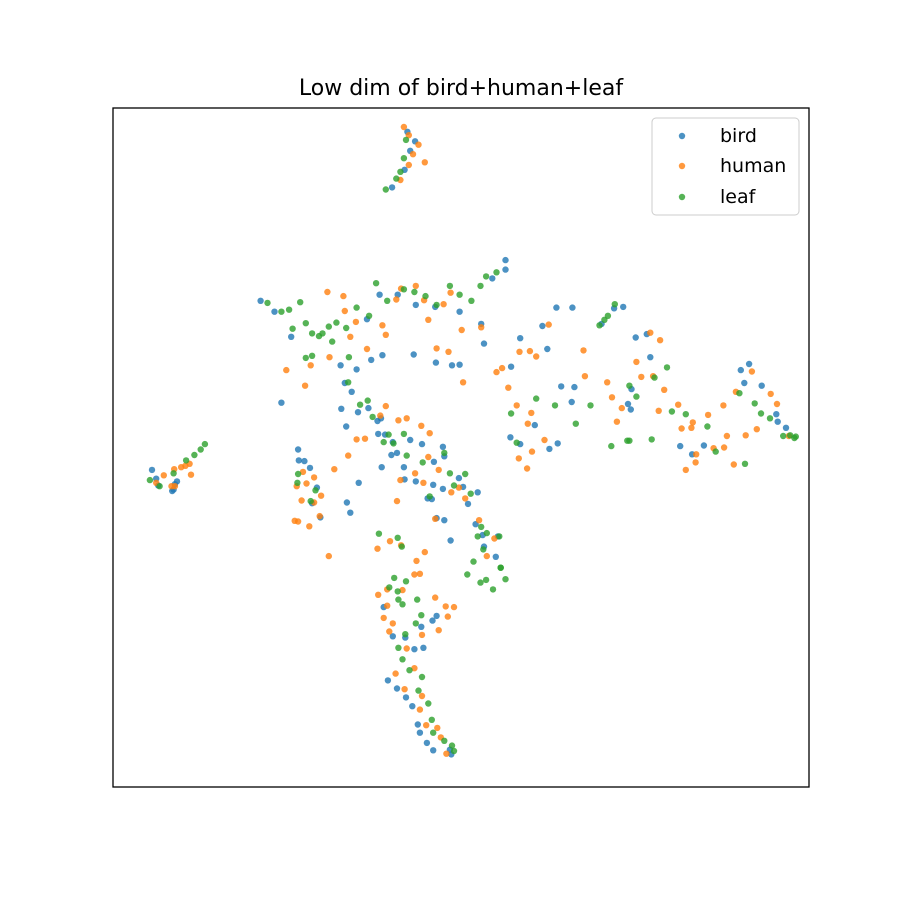  What do you see at coordinates (725, 166) in the screenshot?
I see `legend: bird human leaf` at bounding box center [725, 166].